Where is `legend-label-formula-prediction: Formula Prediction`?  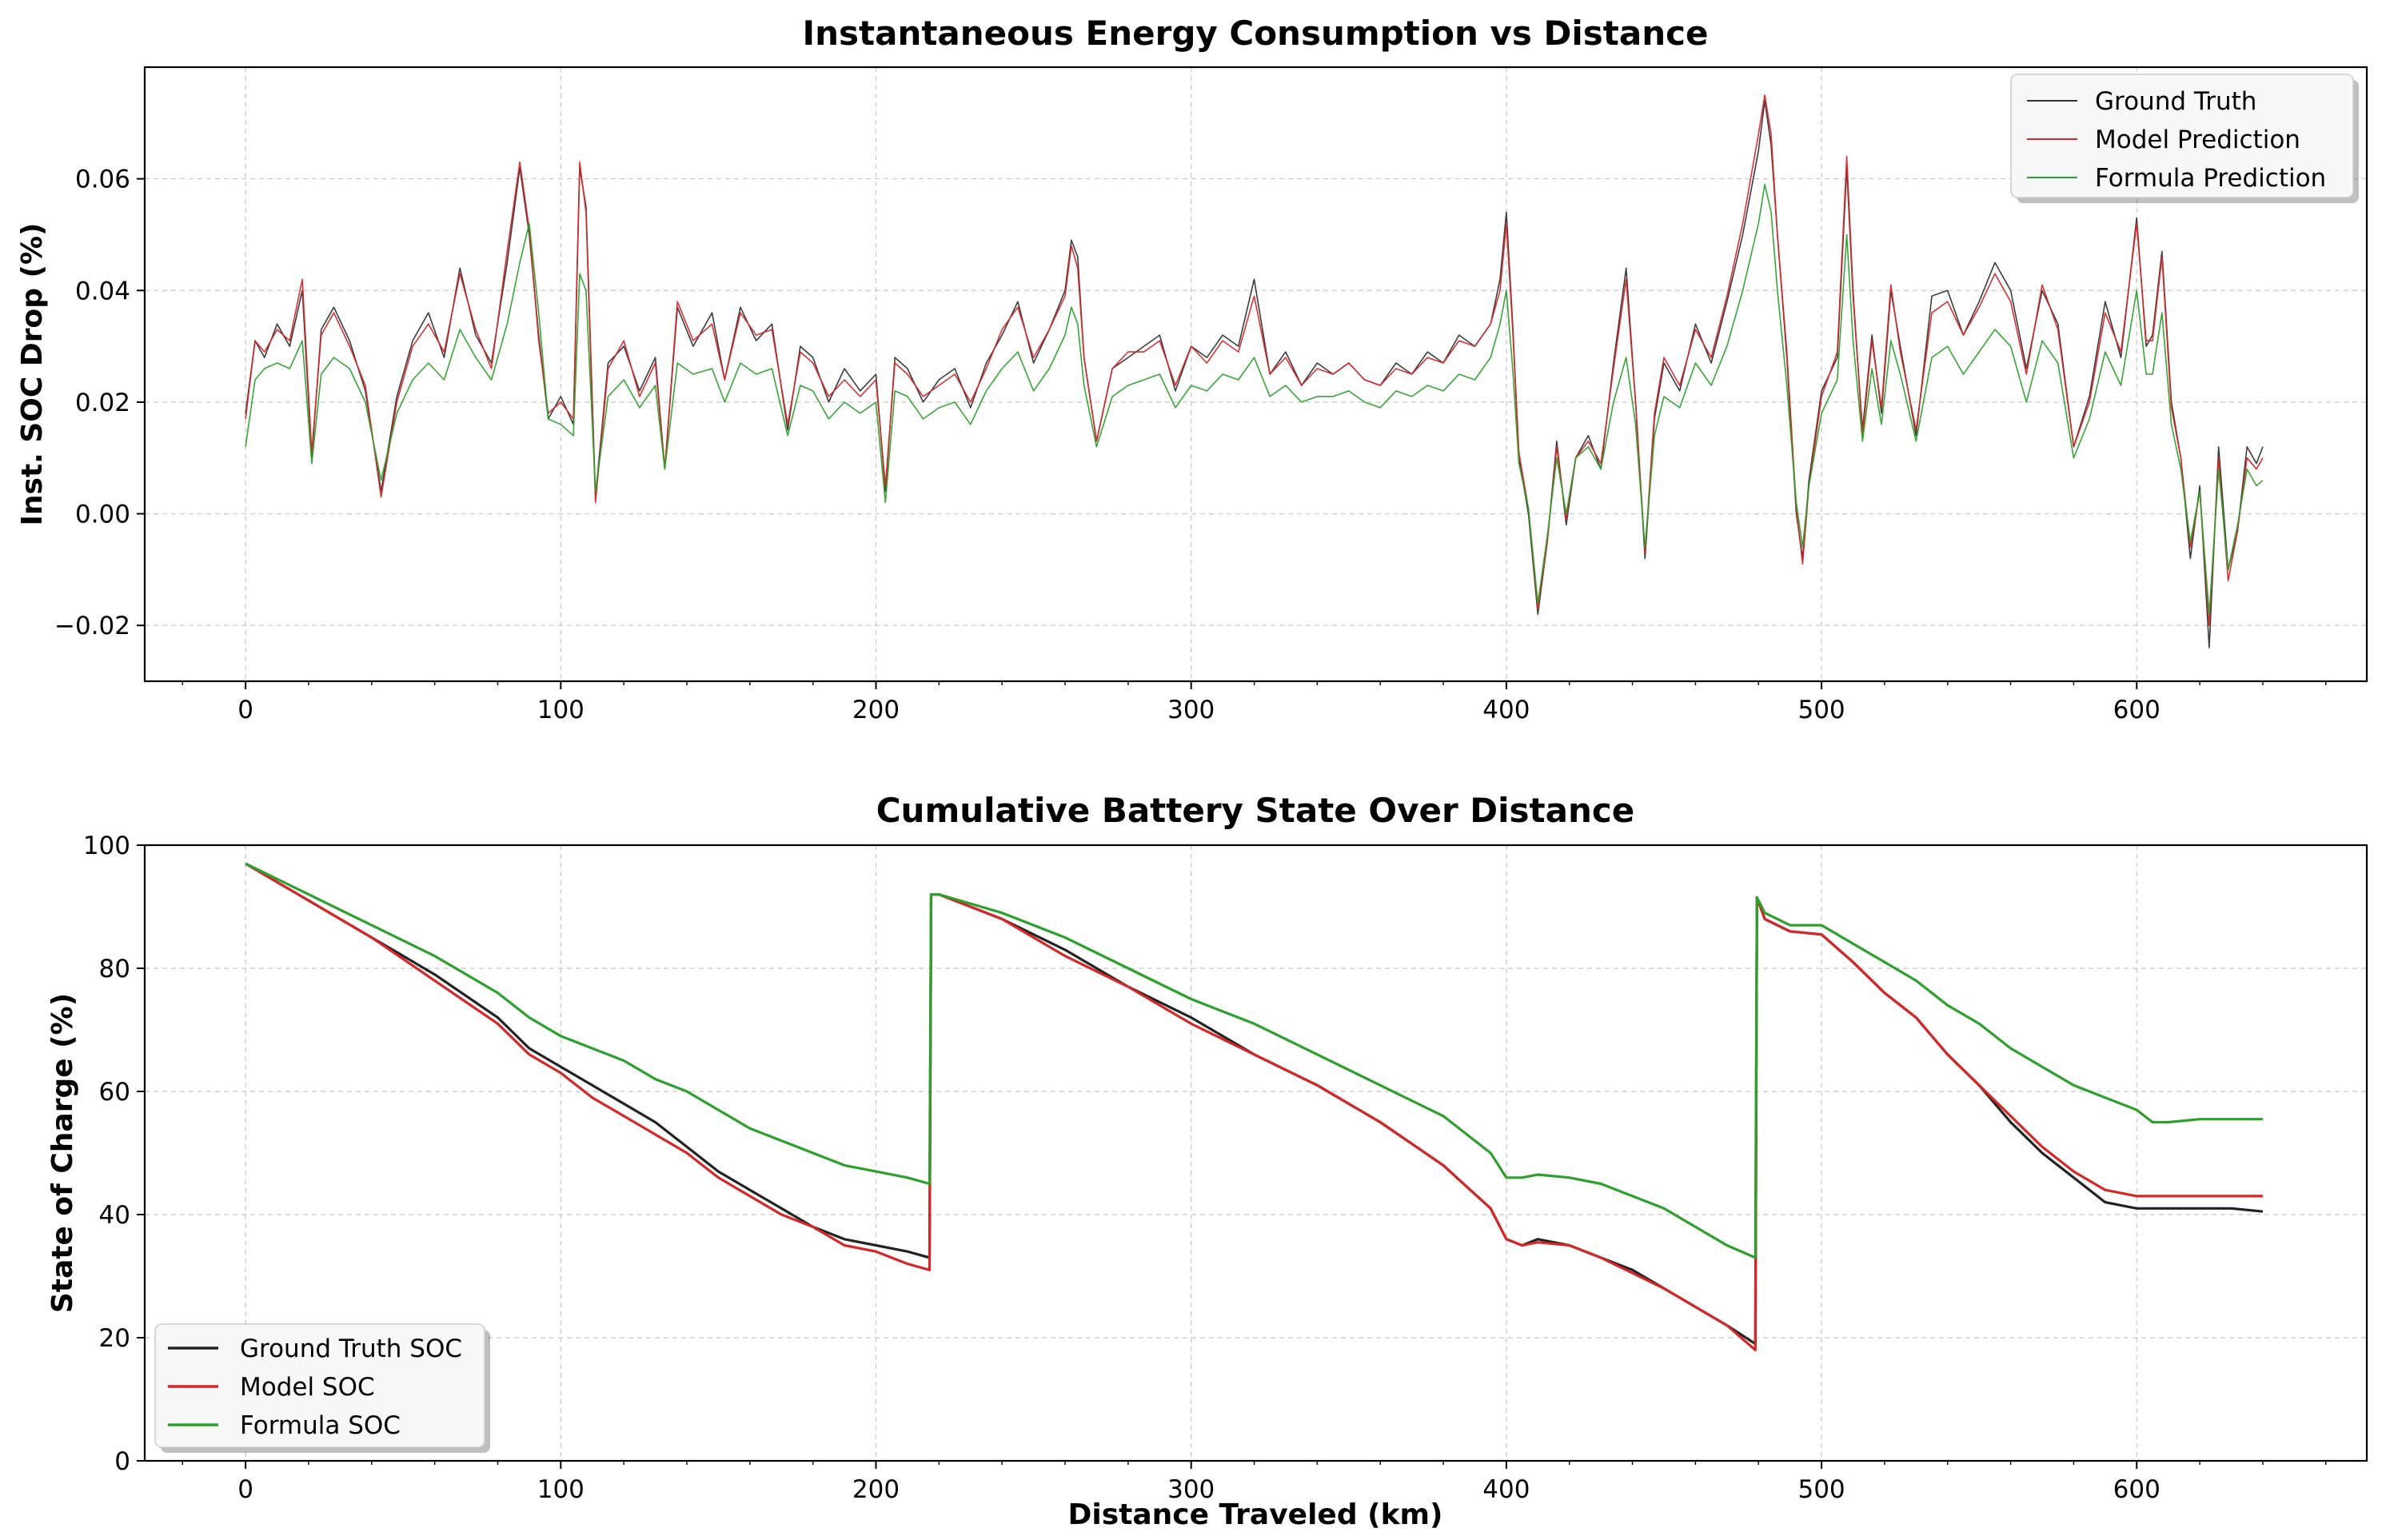 legend-label-formula-prediction: Formula Prediction is located at coordinates (2210, 178).